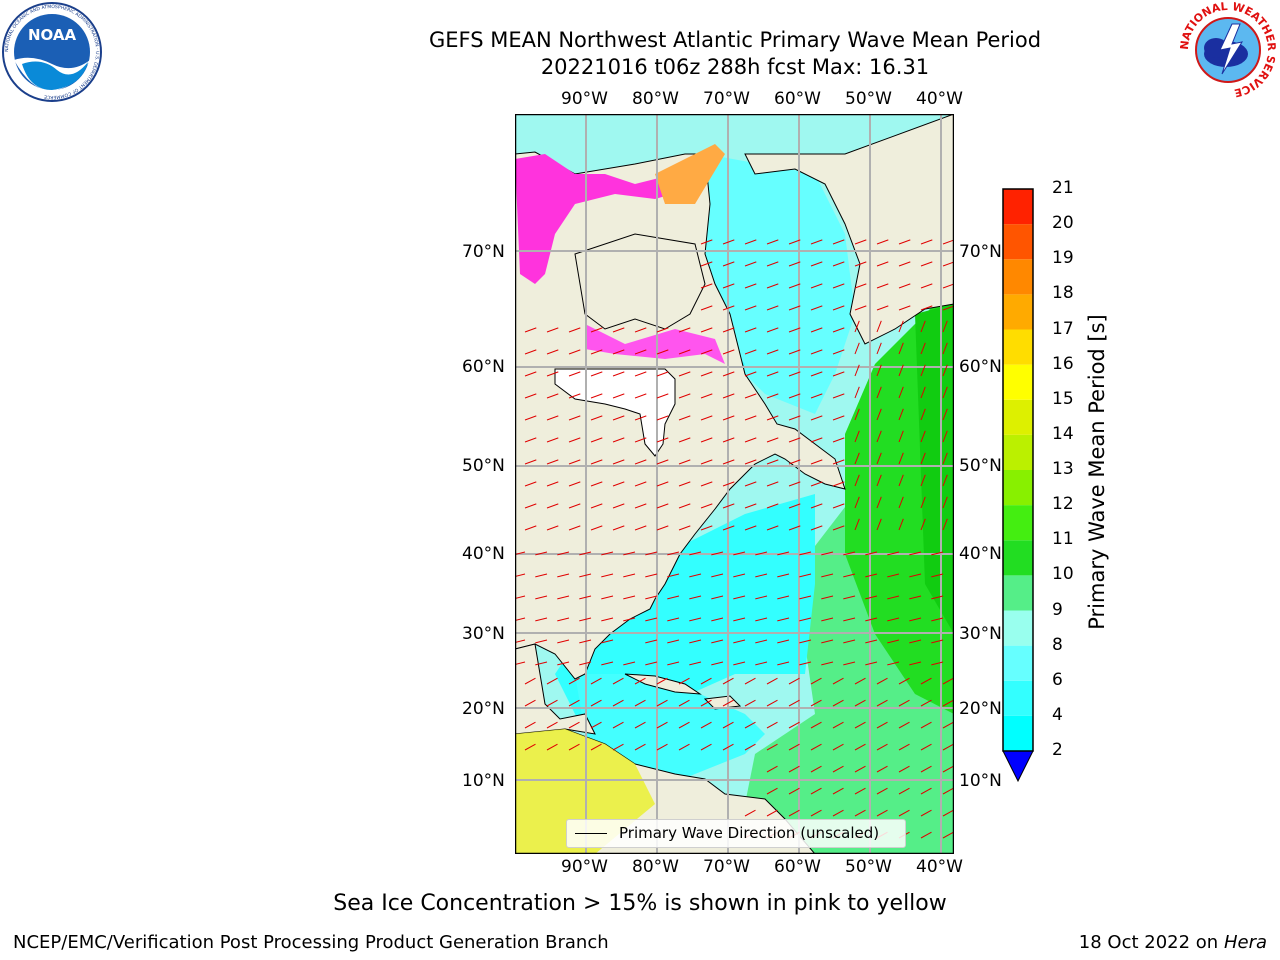  Describe the element at coordinates (1018, 485) in the screenshot. I see `colorbar` at that location.